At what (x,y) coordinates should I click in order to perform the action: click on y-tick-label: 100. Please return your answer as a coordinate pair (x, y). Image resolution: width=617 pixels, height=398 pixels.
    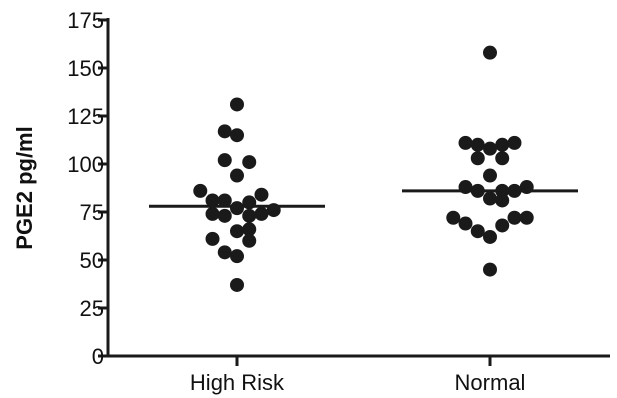
    Looking at the image, I should click on (85, 164).